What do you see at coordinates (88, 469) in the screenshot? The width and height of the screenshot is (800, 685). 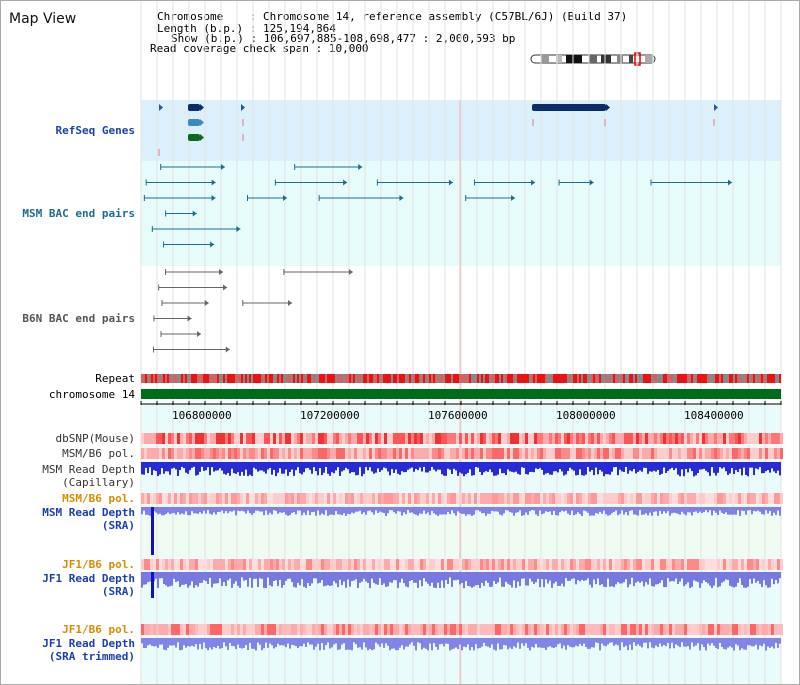 I see `msm-read-cap-label: MSM Read Depth` at bounding box center [88, 469].